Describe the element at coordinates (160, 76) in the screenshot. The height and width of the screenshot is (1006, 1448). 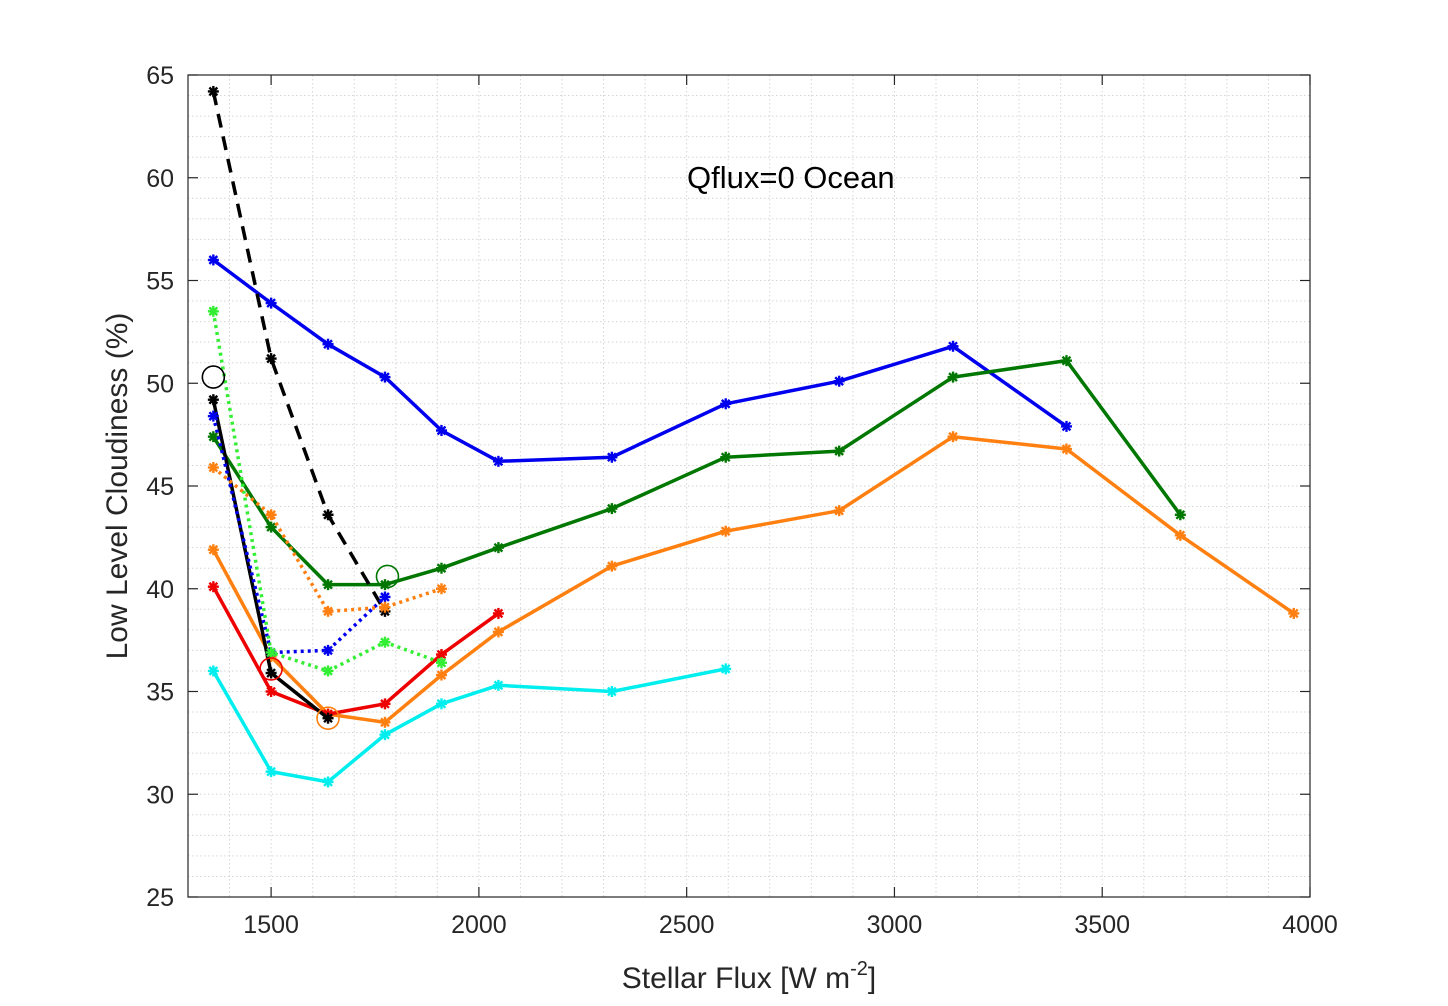
I see `y-tick-label: 65` at that location.